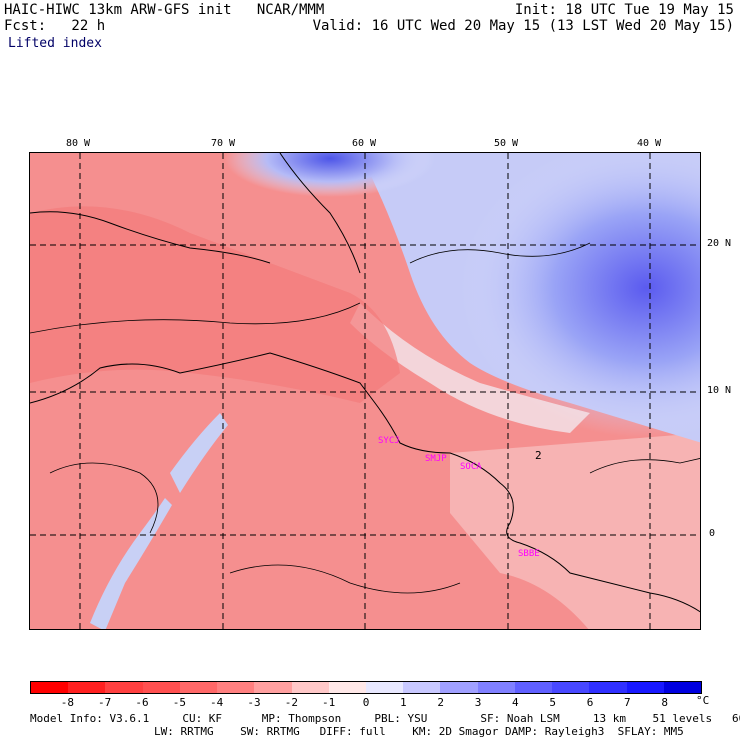 The image size is (740, 740). I want to click on andes-blue-streak, so click(199, 453).